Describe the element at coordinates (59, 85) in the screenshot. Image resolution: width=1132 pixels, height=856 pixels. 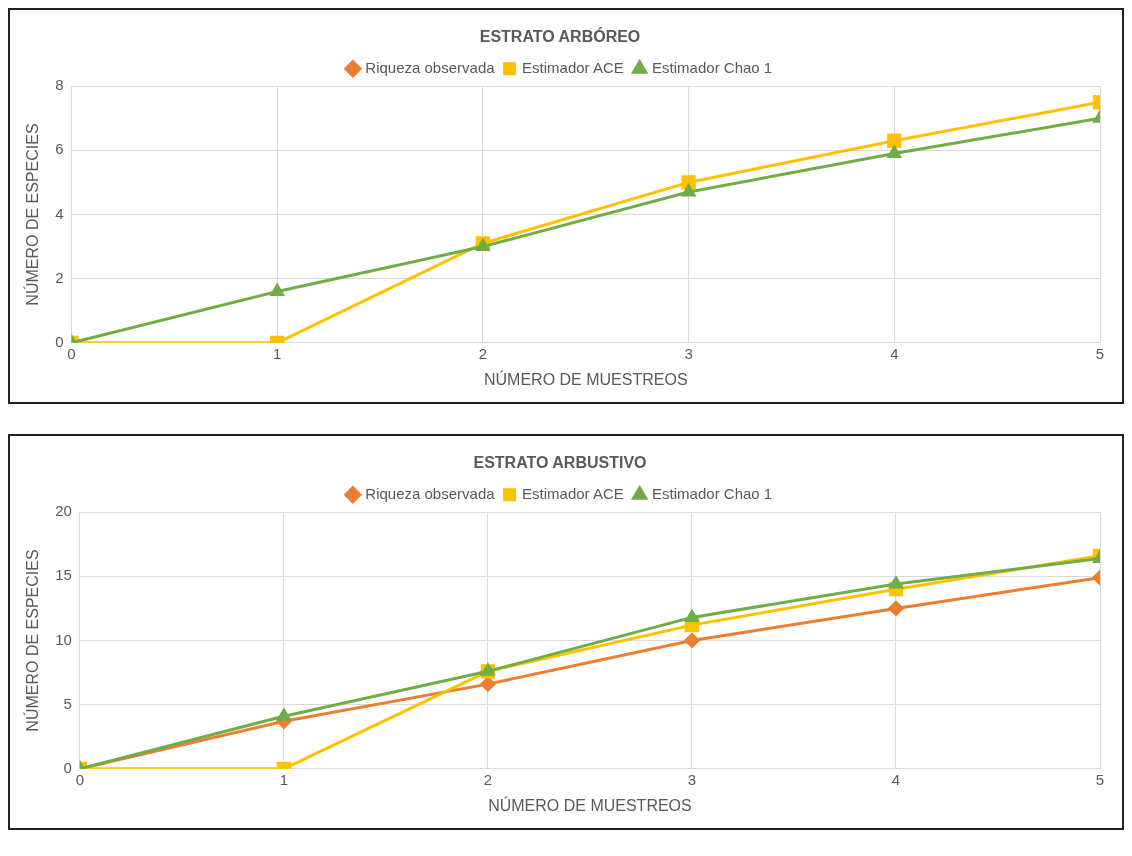
I see `y-tick-label: 8` at that location.